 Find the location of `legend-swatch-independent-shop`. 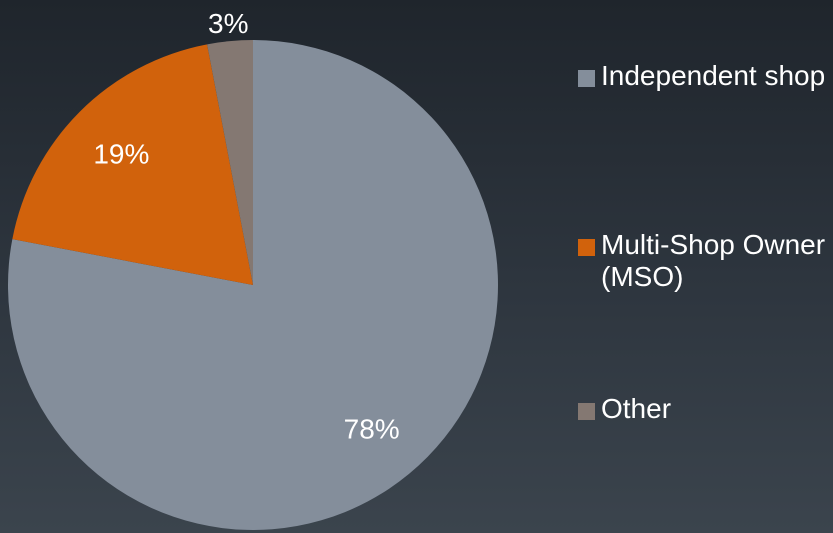

legend-swatch-independent-shop is located at coordinates (586, 78).